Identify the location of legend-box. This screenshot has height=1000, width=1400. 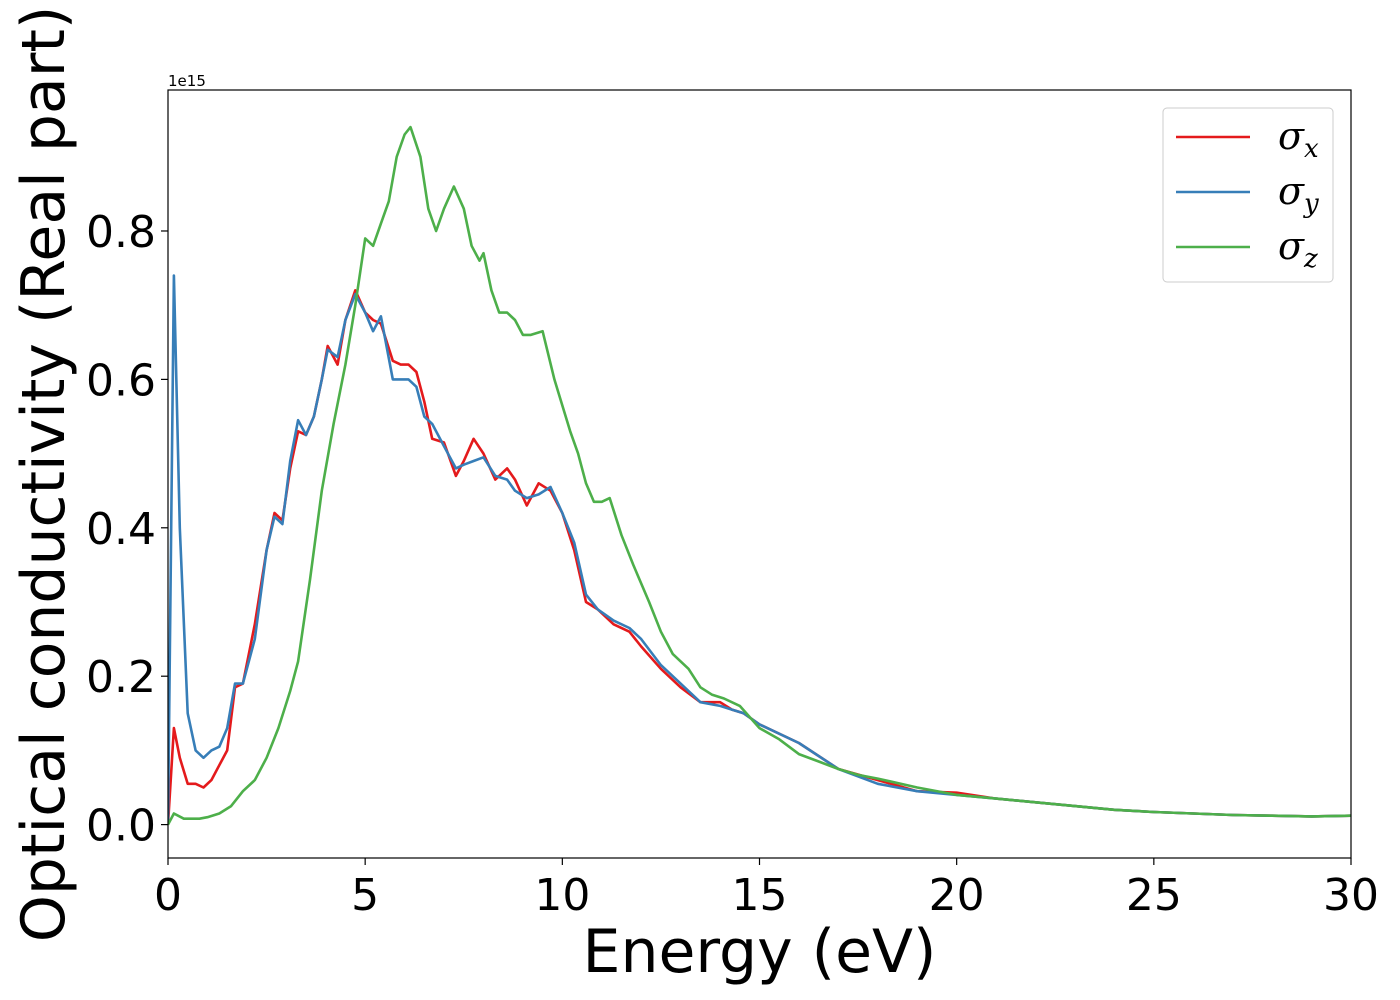
(1248, 195).